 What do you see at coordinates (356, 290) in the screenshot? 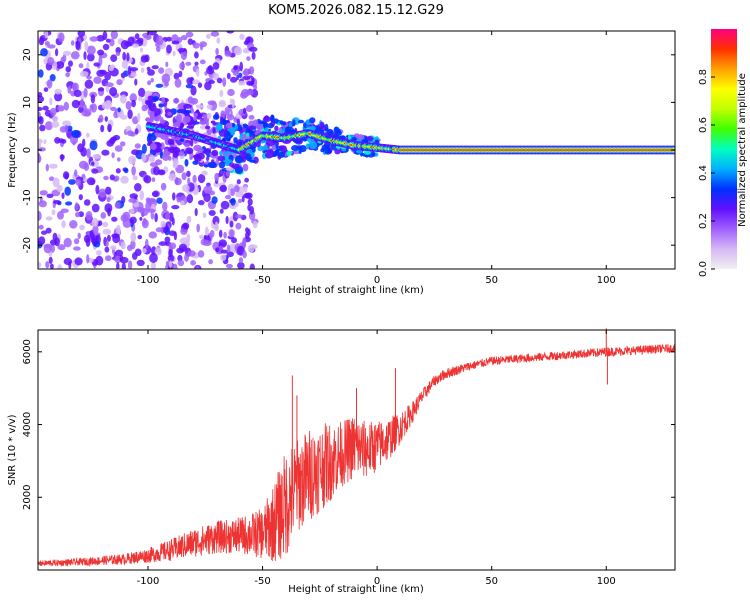
I see `spectrogram-x-label: Height of straight line (km)` at bounding box center [356, 290].